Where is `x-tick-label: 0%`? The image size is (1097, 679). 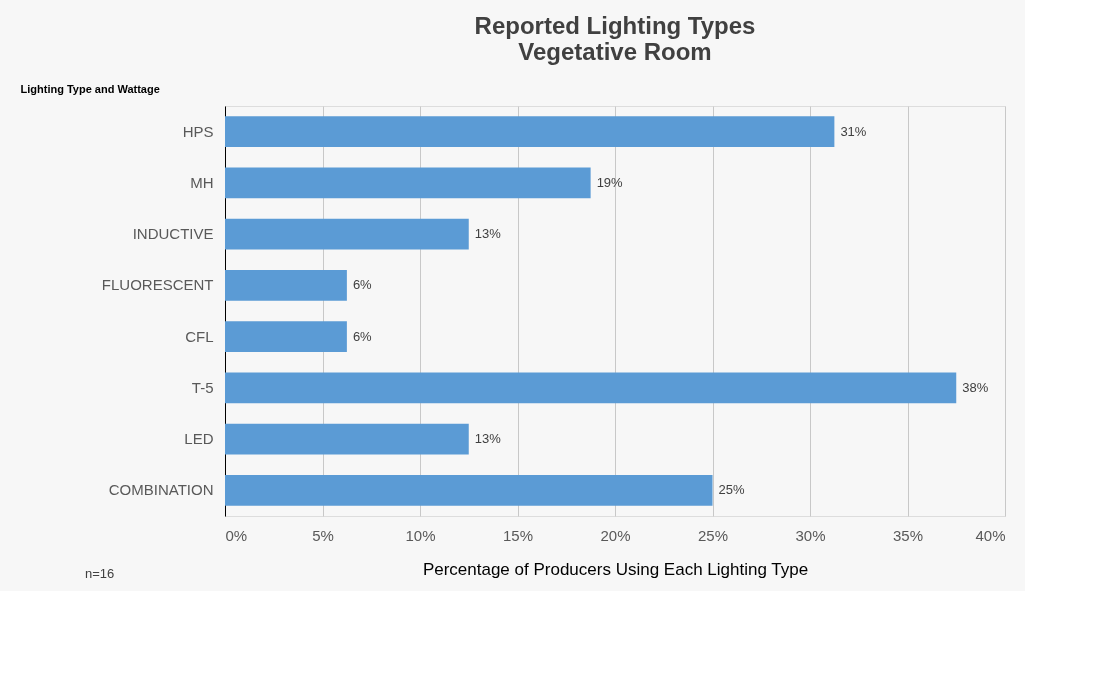 x-tick-label: 0% is located at coordinates (236, 535).